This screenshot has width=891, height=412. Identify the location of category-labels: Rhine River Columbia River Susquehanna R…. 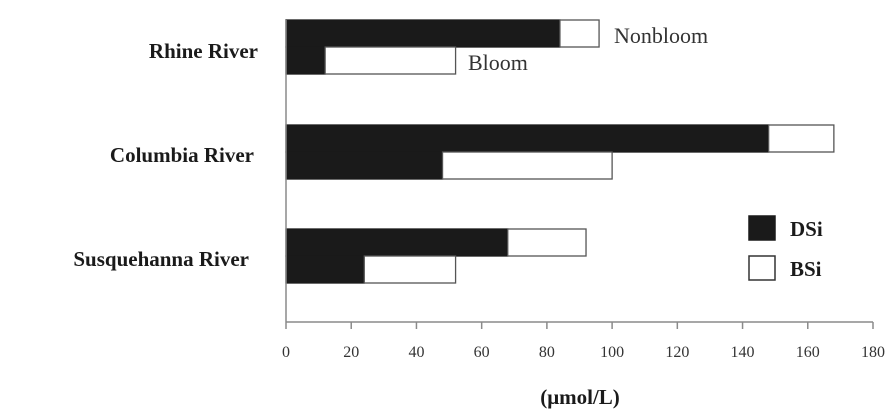
(165, 155).